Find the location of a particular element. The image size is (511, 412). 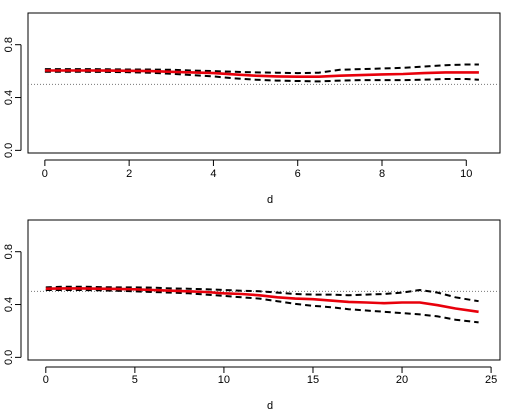

x-tick-label: 6 is located at coordinates (298, 174).